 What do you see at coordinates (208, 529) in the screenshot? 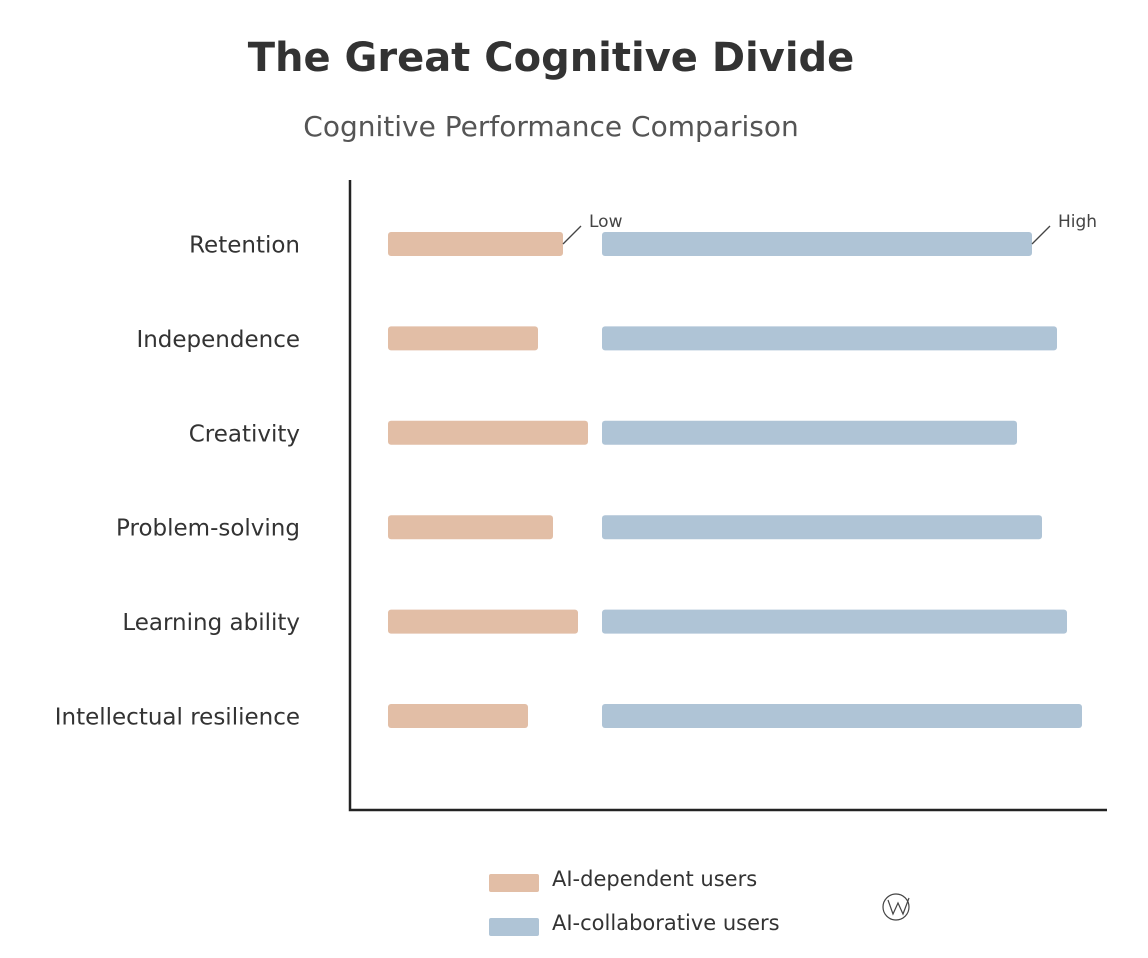
I see `category-label: Problem-solving` at bounding box center [208, 529].